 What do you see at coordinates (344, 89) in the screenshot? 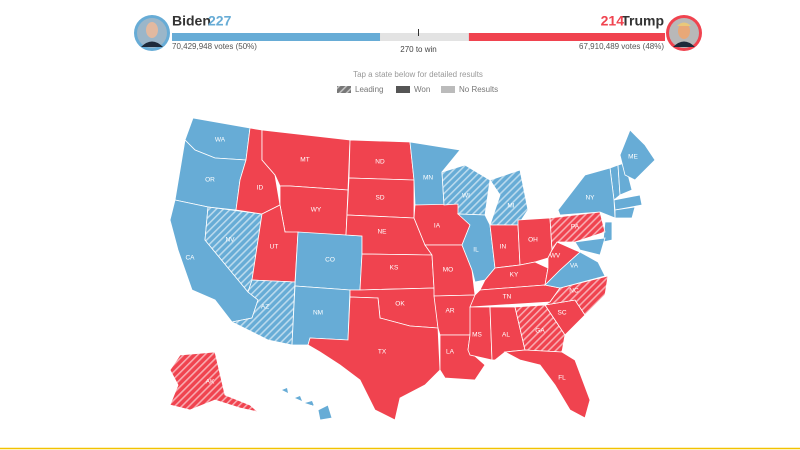
I see `legend-hatch` at bounding box center [344, 89].